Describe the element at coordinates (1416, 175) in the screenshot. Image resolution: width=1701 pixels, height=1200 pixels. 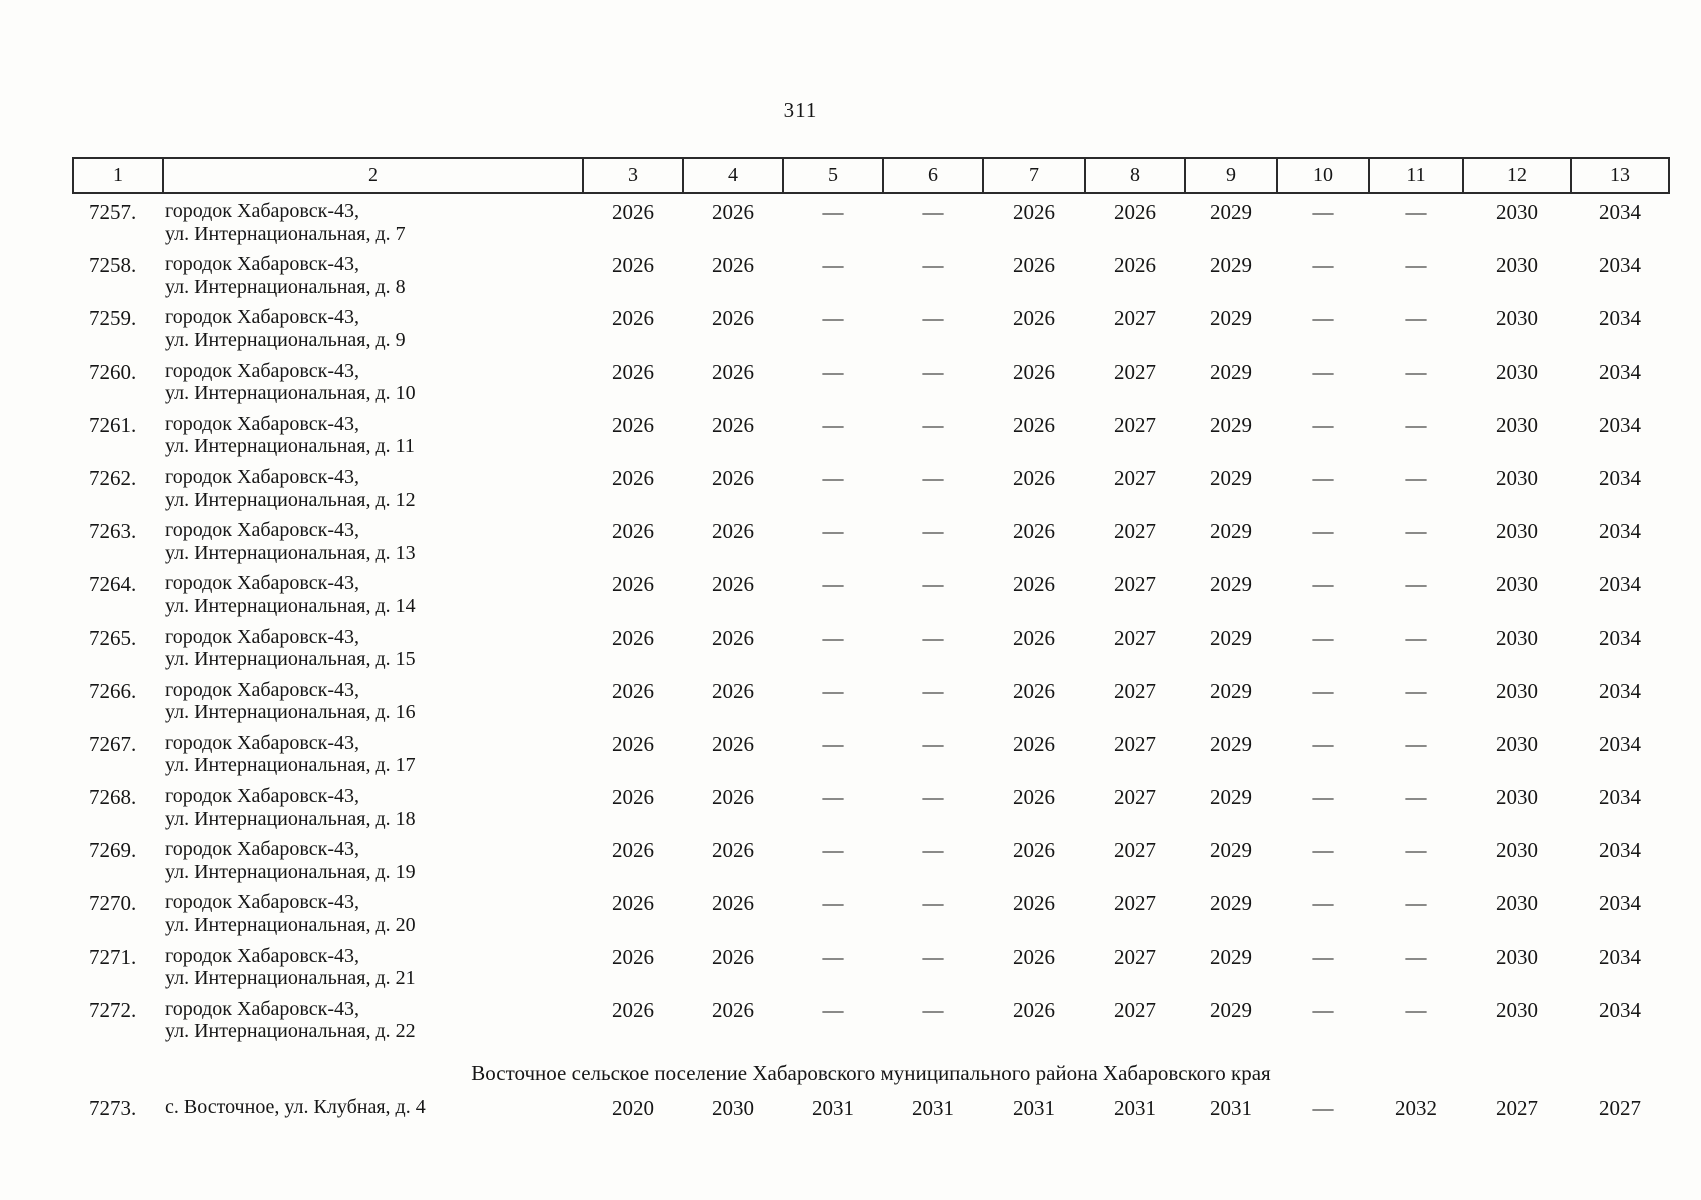
I see `column-header: 11` at that location.